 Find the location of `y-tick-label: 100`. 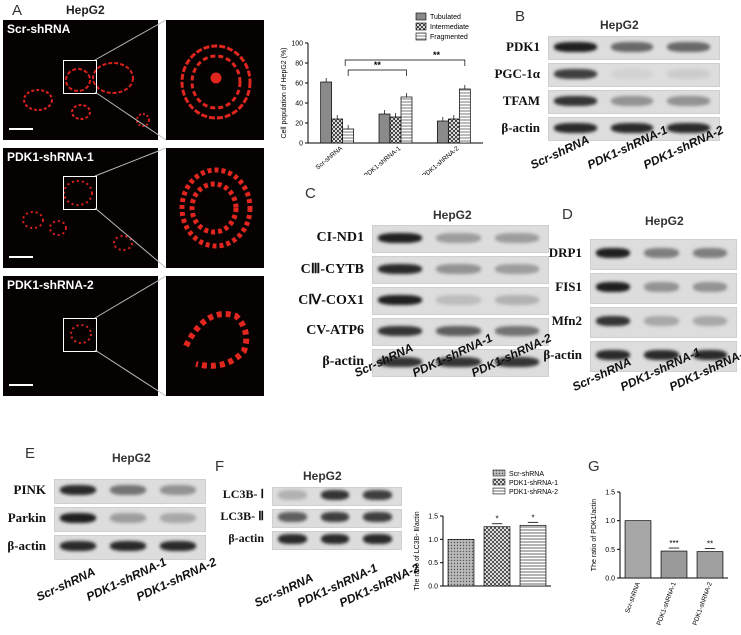

y-tick-label: 100 is located at coordinates (297, 44).